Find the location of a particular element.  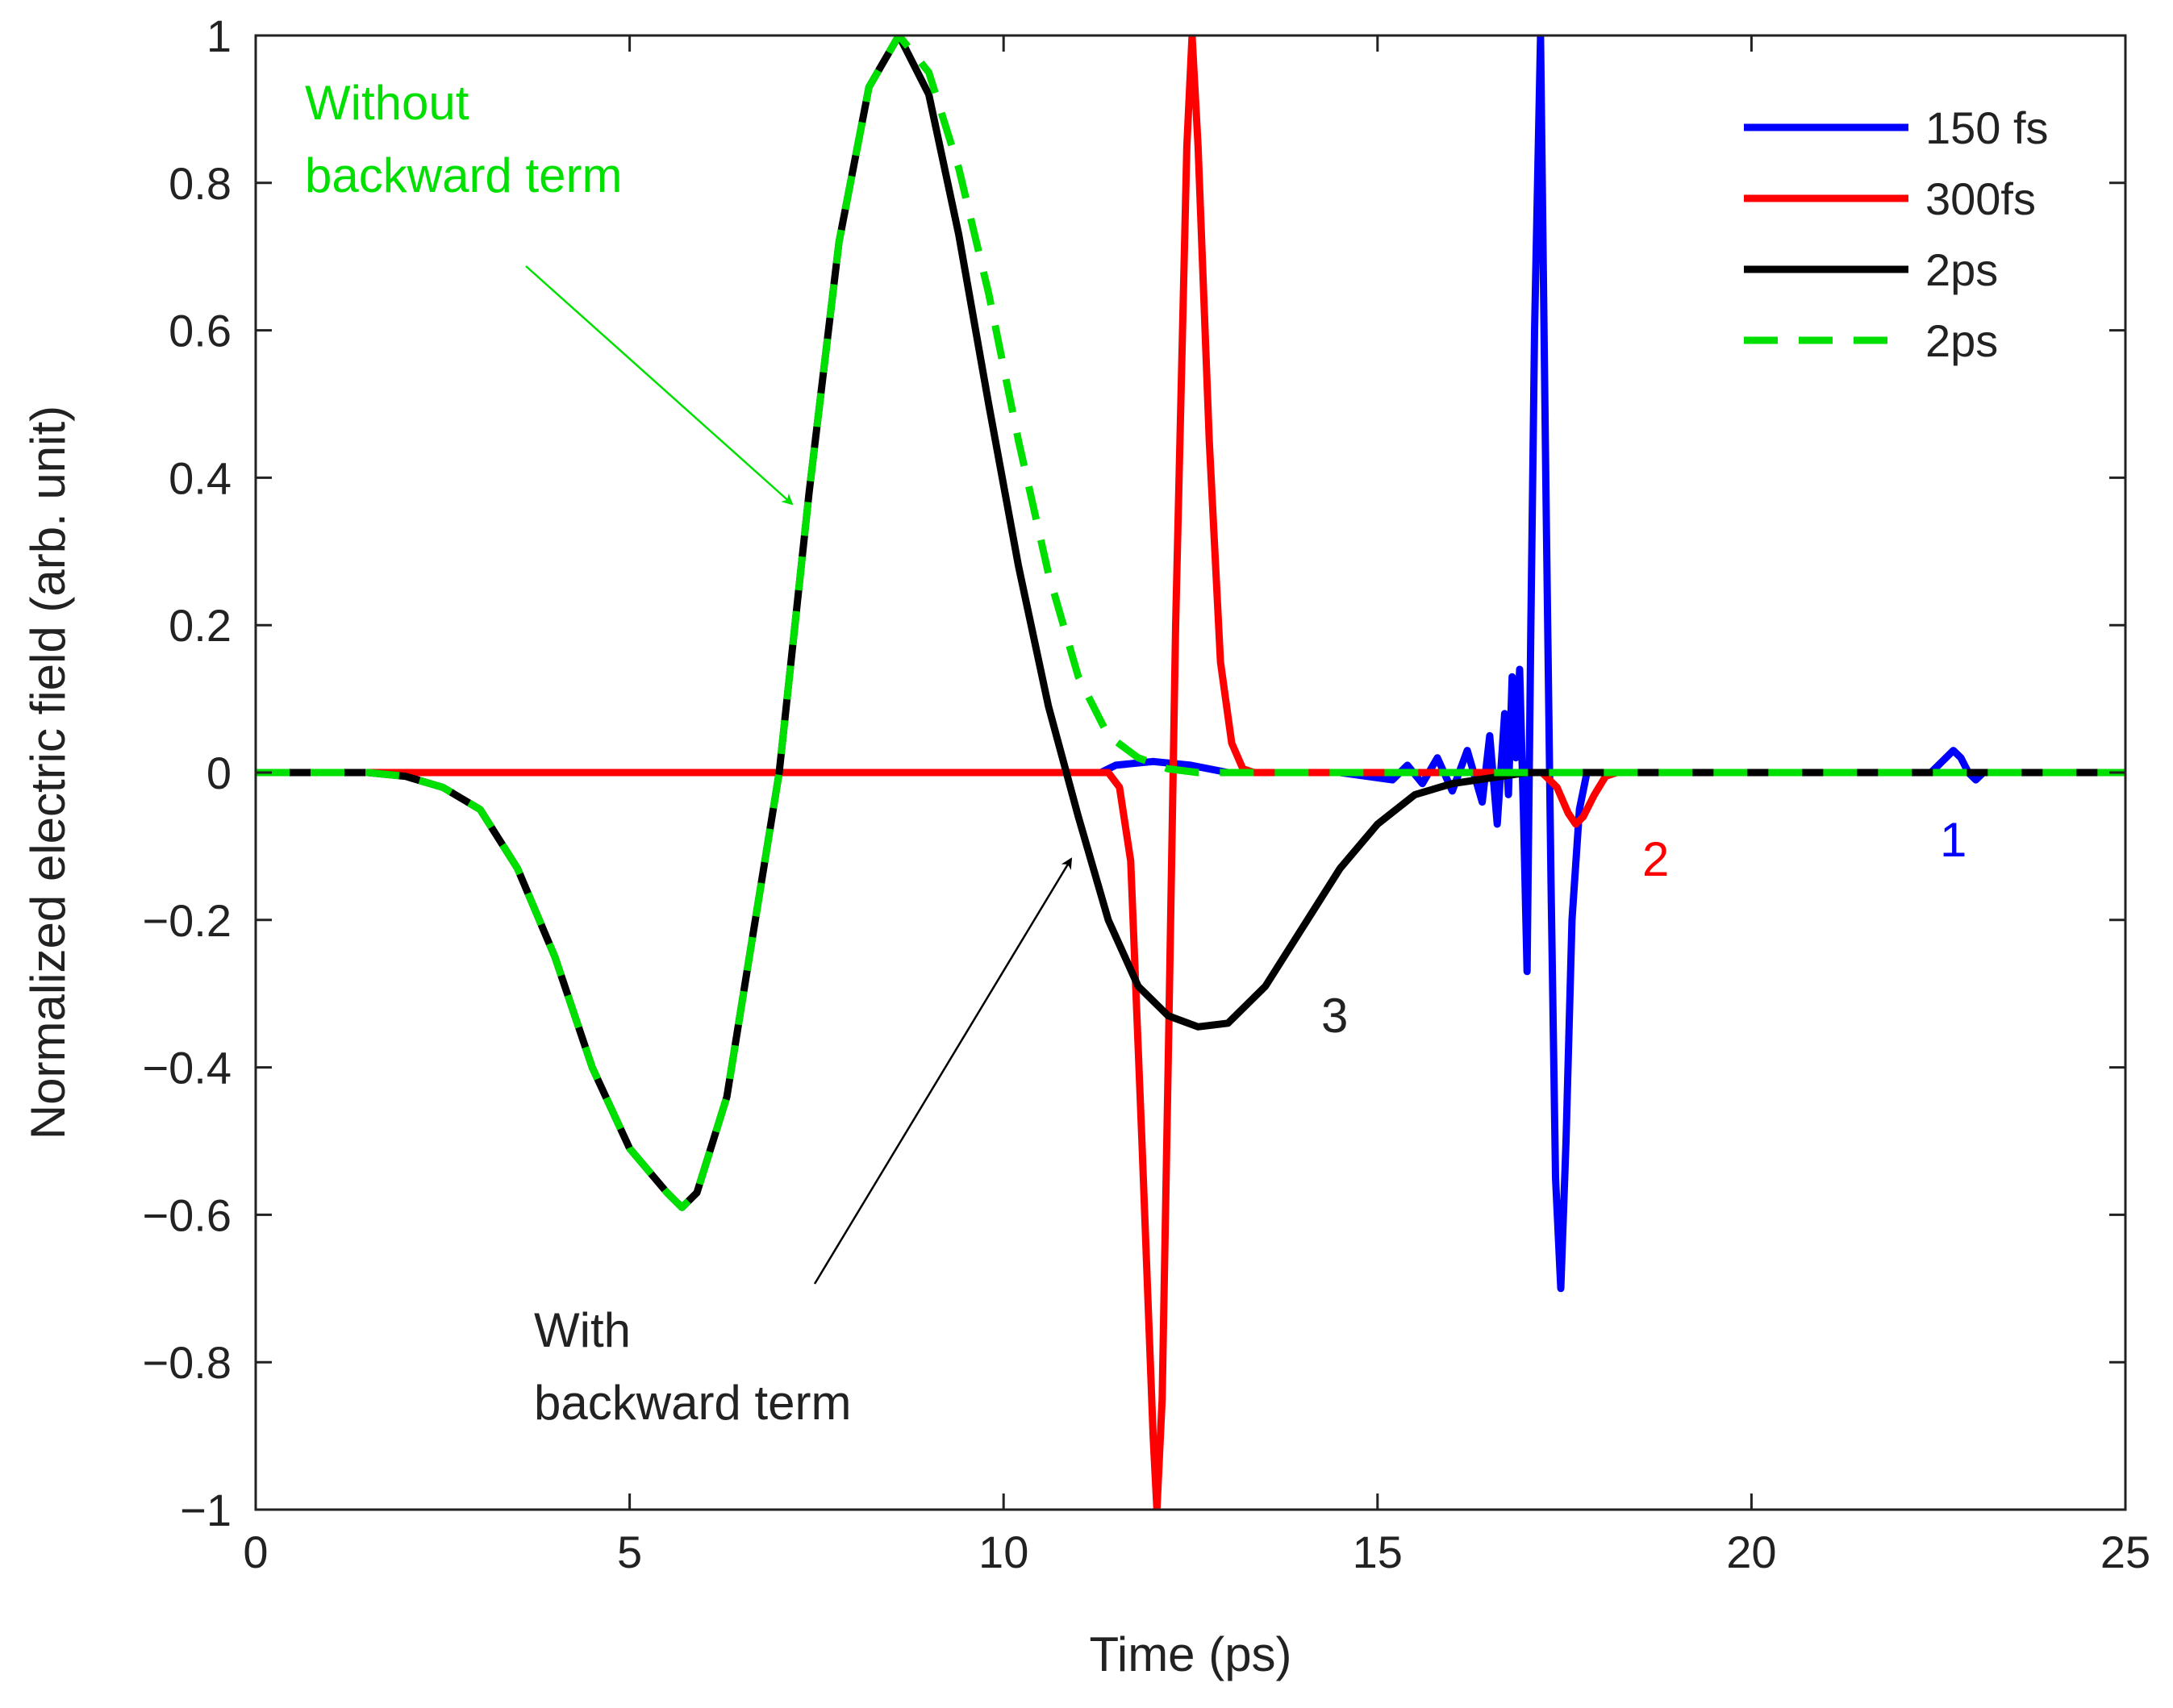

annotation-with-arrow is located at coordinates (943, 1071).